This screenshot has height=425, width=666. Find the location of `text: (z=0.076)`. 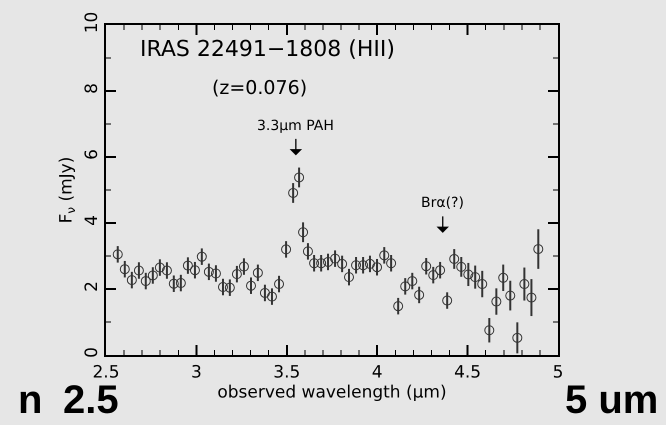

text: (z=0.076) is located at coordinates (260, 88).